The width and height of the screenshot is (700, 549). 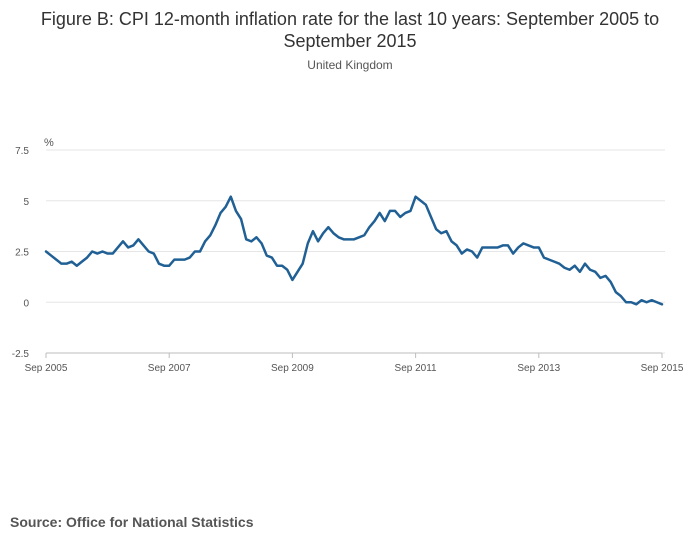 I want to click on x-tick-label: Sep 2007, so click(x=169, y=368).